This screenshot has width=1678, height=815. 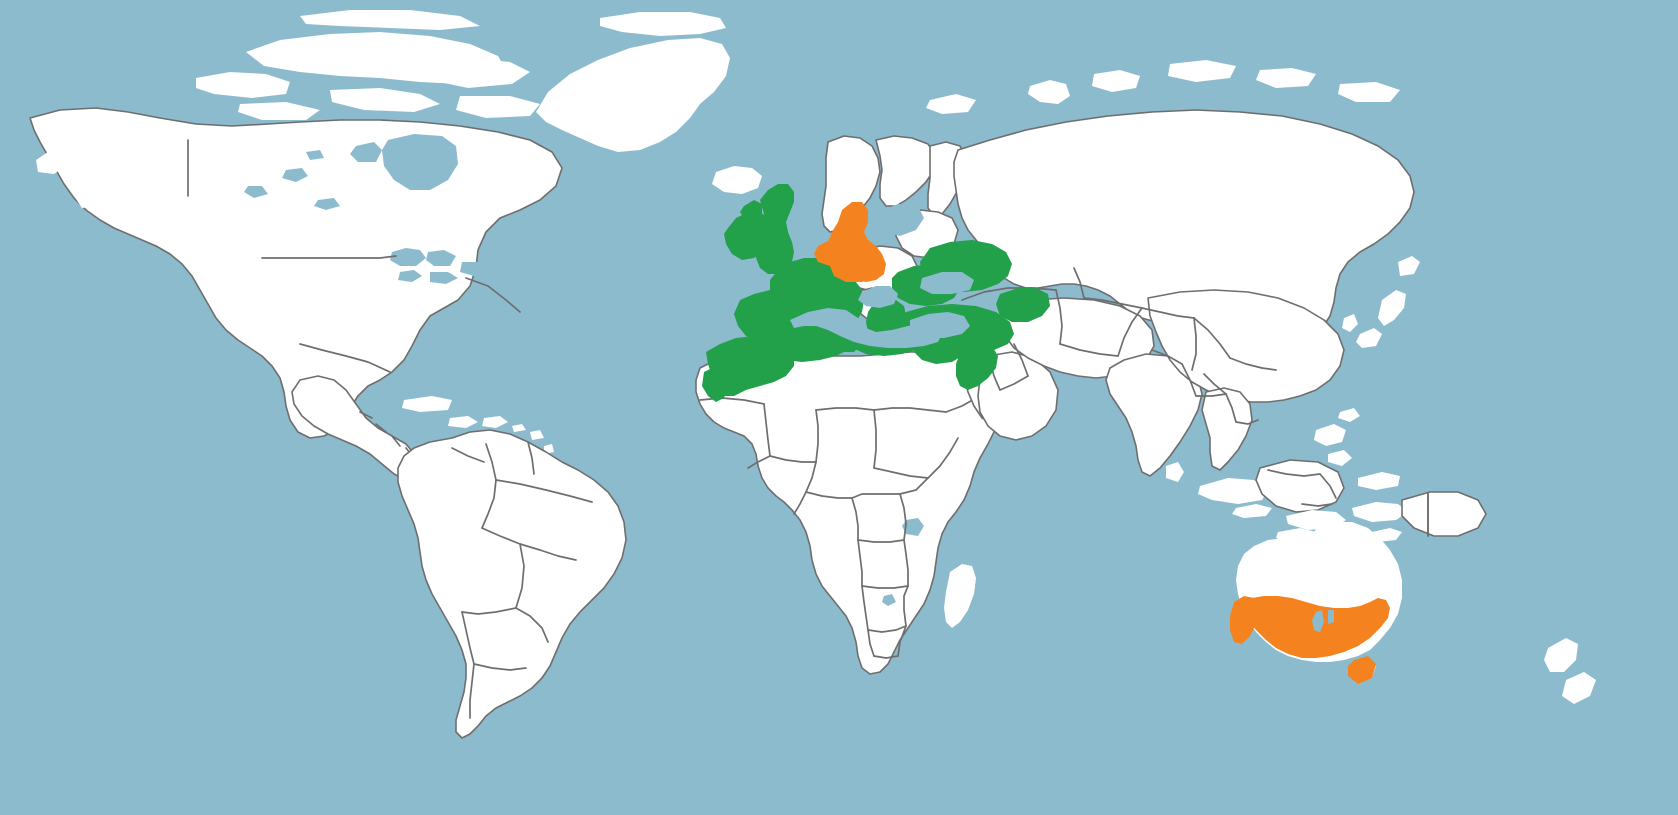 What do you see at coordinates (882, 310) in the screenshot?
I see `mediterranean-sea` at bounding box center [882, 310].